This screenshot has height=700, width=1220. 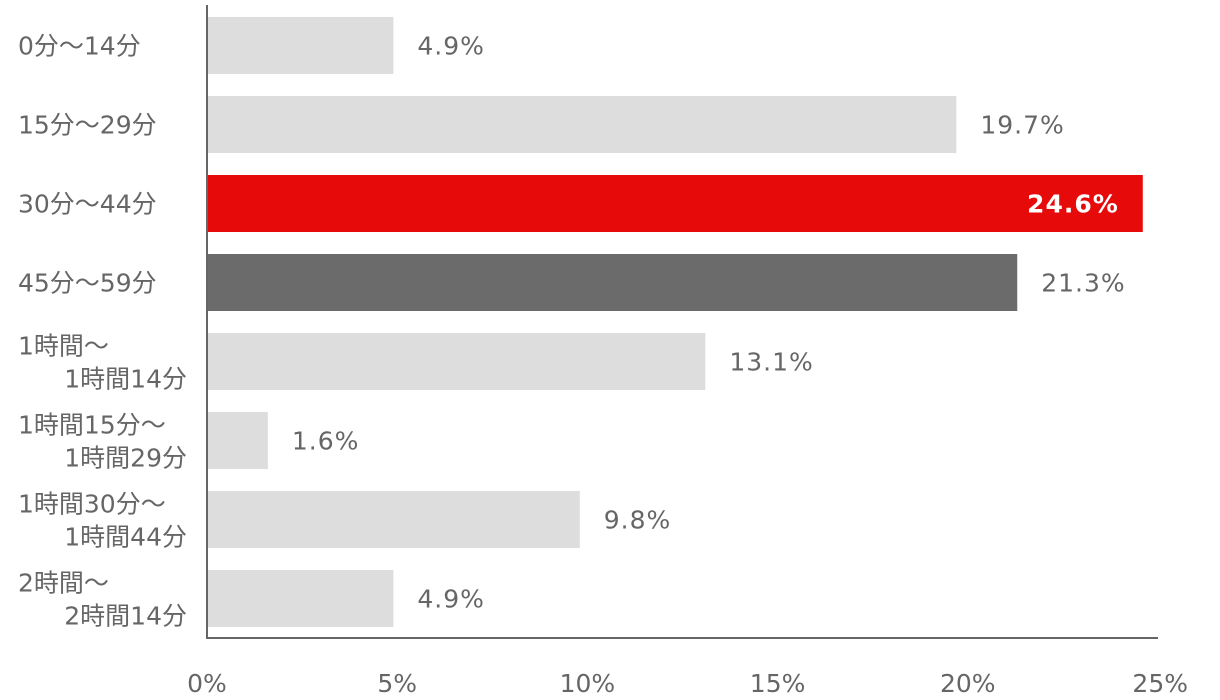 I want to click on value-label-4: 21.3%, so click(x=1083, y=283).